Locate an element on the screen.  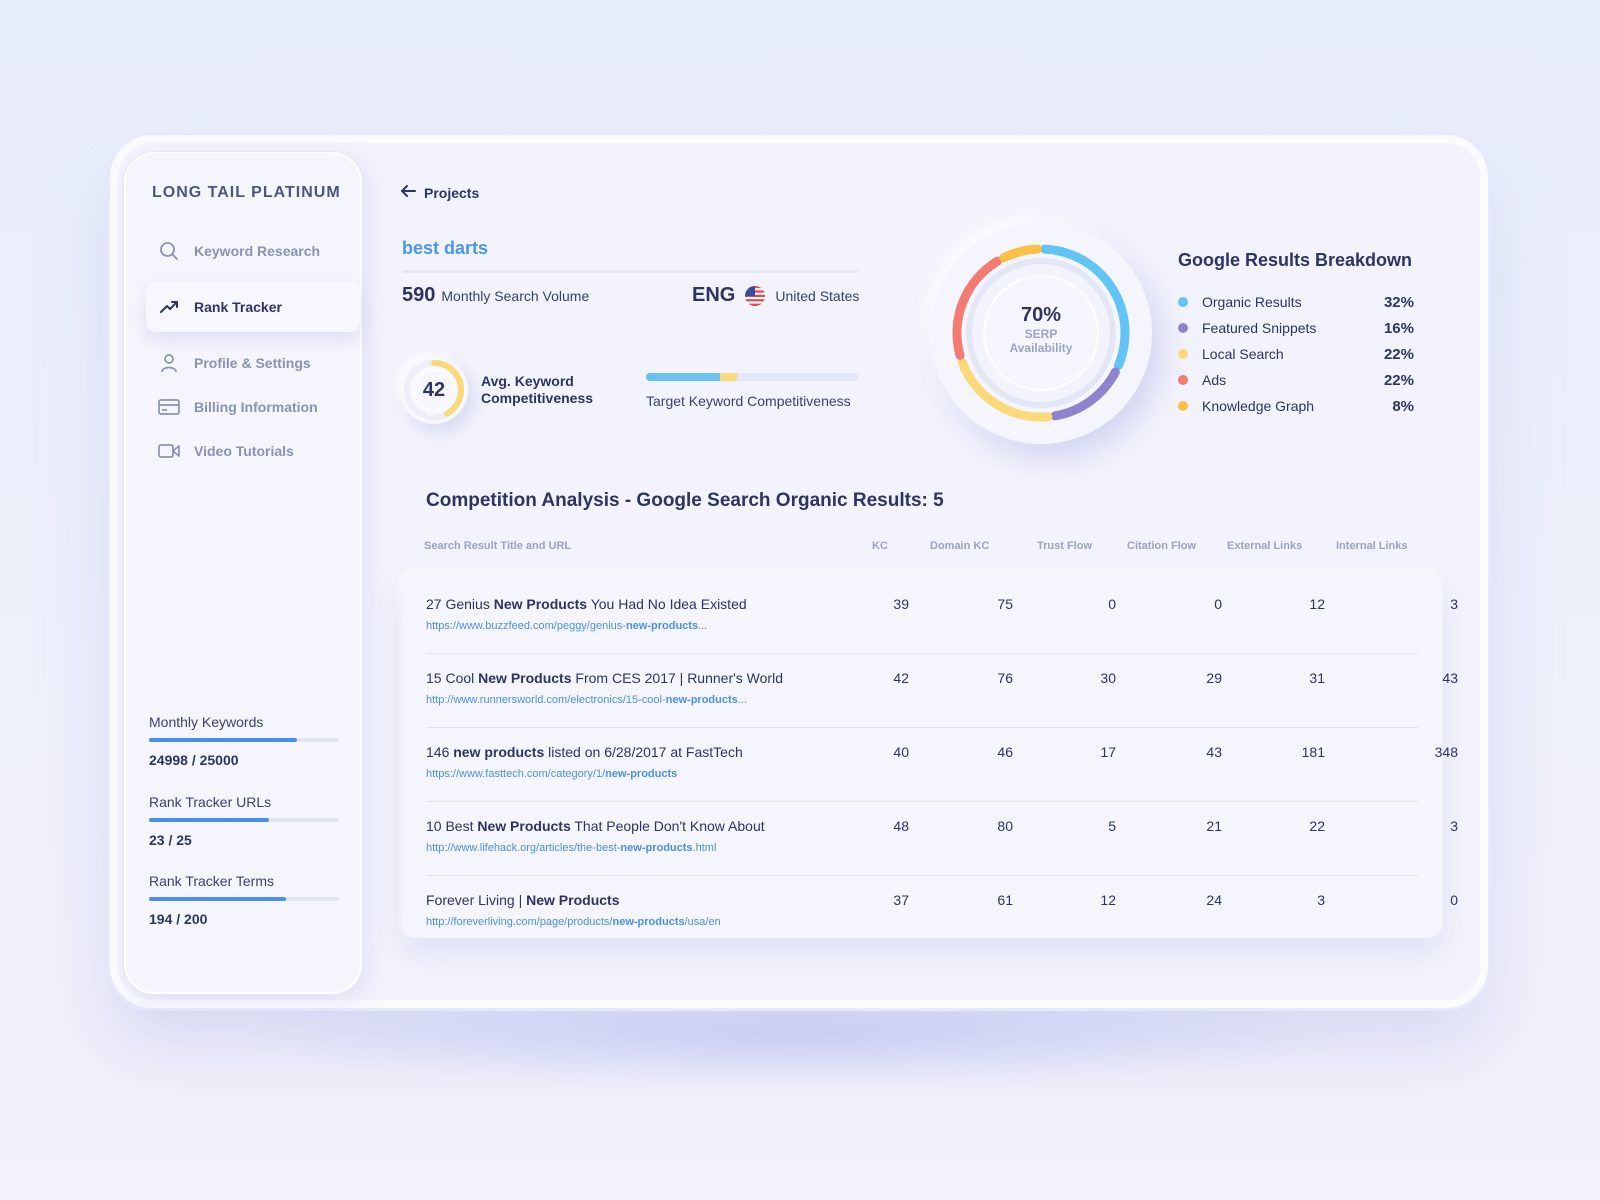
cell-internal-links: 3 is located at coordinates (1454, 604).